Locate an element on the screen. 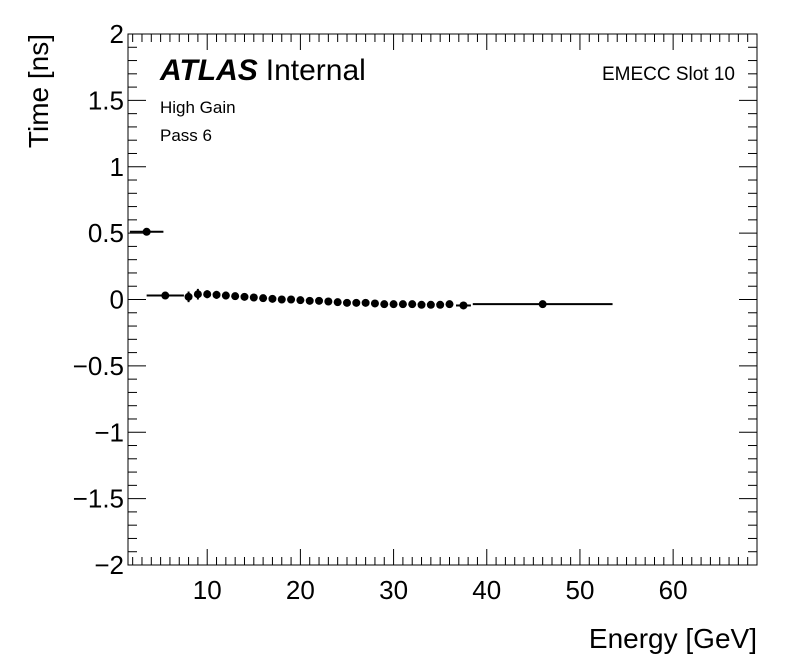 Image resolution: width=796 pixels, height=672 pixels. x-axis-title: Energy [GeV] is located at coordinates (673, 638).